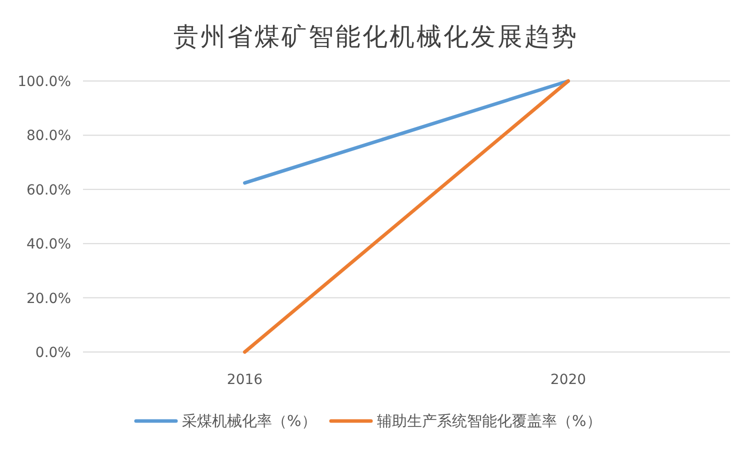  I want to click on legend-label: 辅助生产系统智能化覆盖率（%）, so click(489, 421).